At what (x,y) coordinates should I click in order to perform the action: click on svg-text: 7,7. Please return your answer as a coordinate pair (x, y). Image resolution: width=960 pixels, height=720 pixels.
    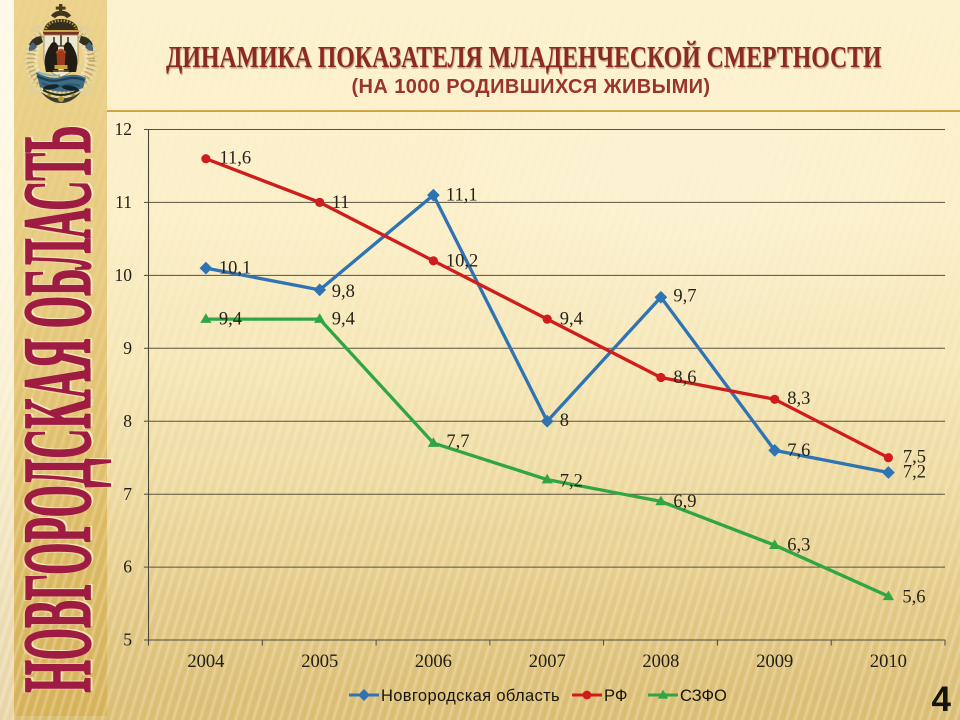
    Looking at the image, I should click on (457, 442).